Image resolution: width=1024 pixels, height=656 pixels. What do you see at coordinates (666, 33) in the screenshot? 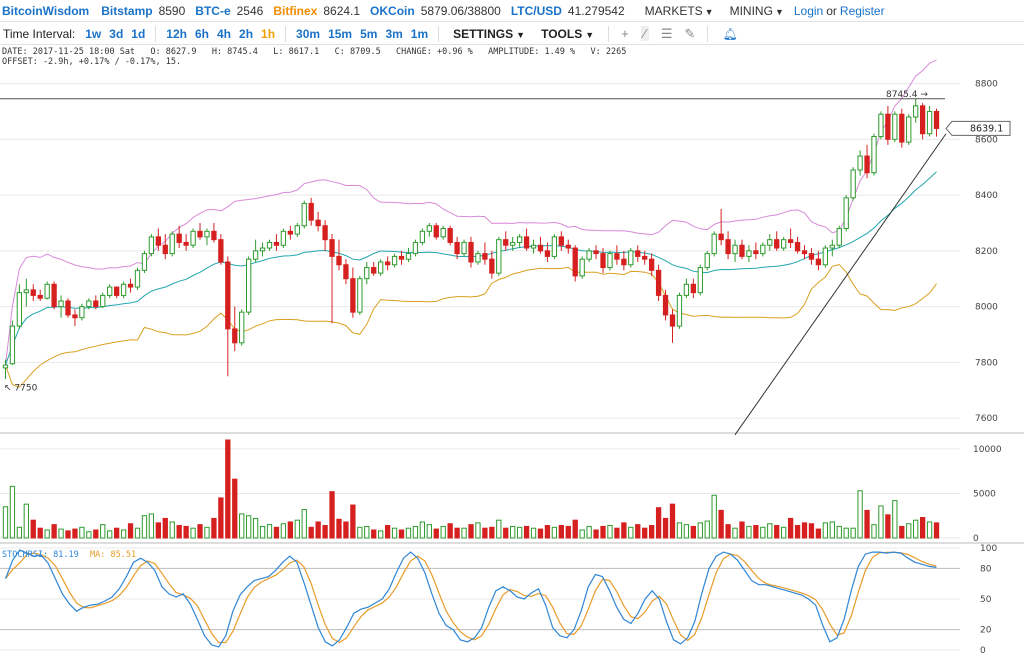
I see `fib-lines-icon: ☰` at bounding box center [666, 33].